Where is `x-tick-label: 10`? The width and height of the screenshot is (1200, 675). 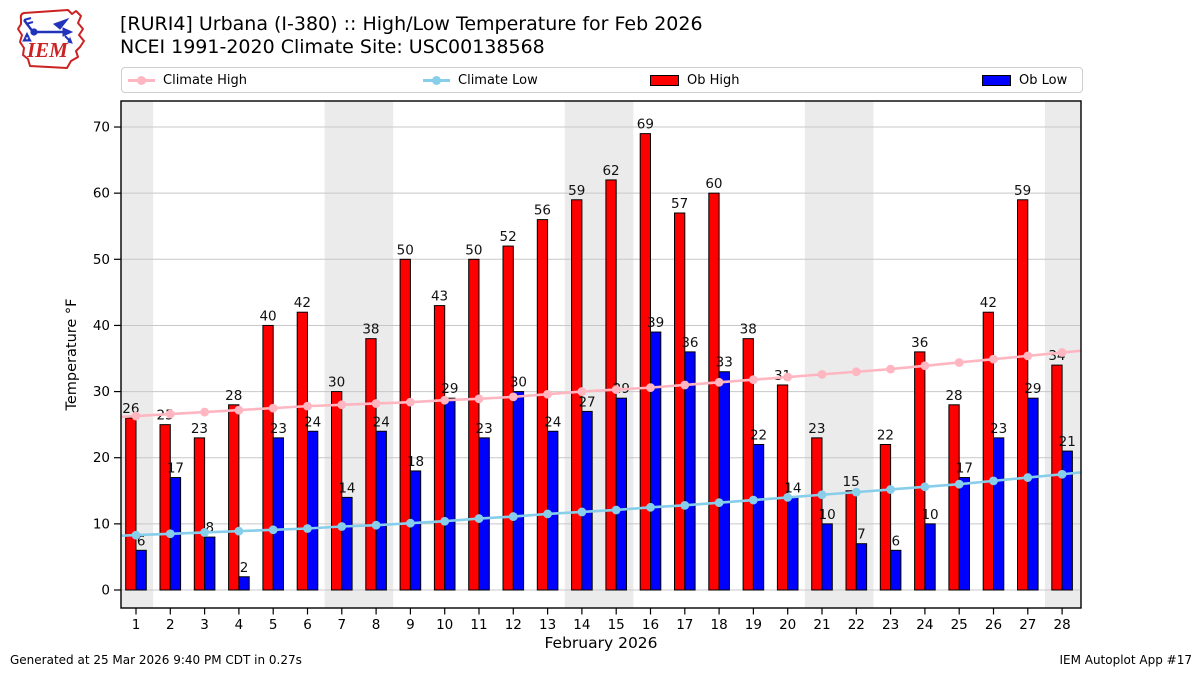
x-tick-label: 10 is located at coordinates (444, 625).